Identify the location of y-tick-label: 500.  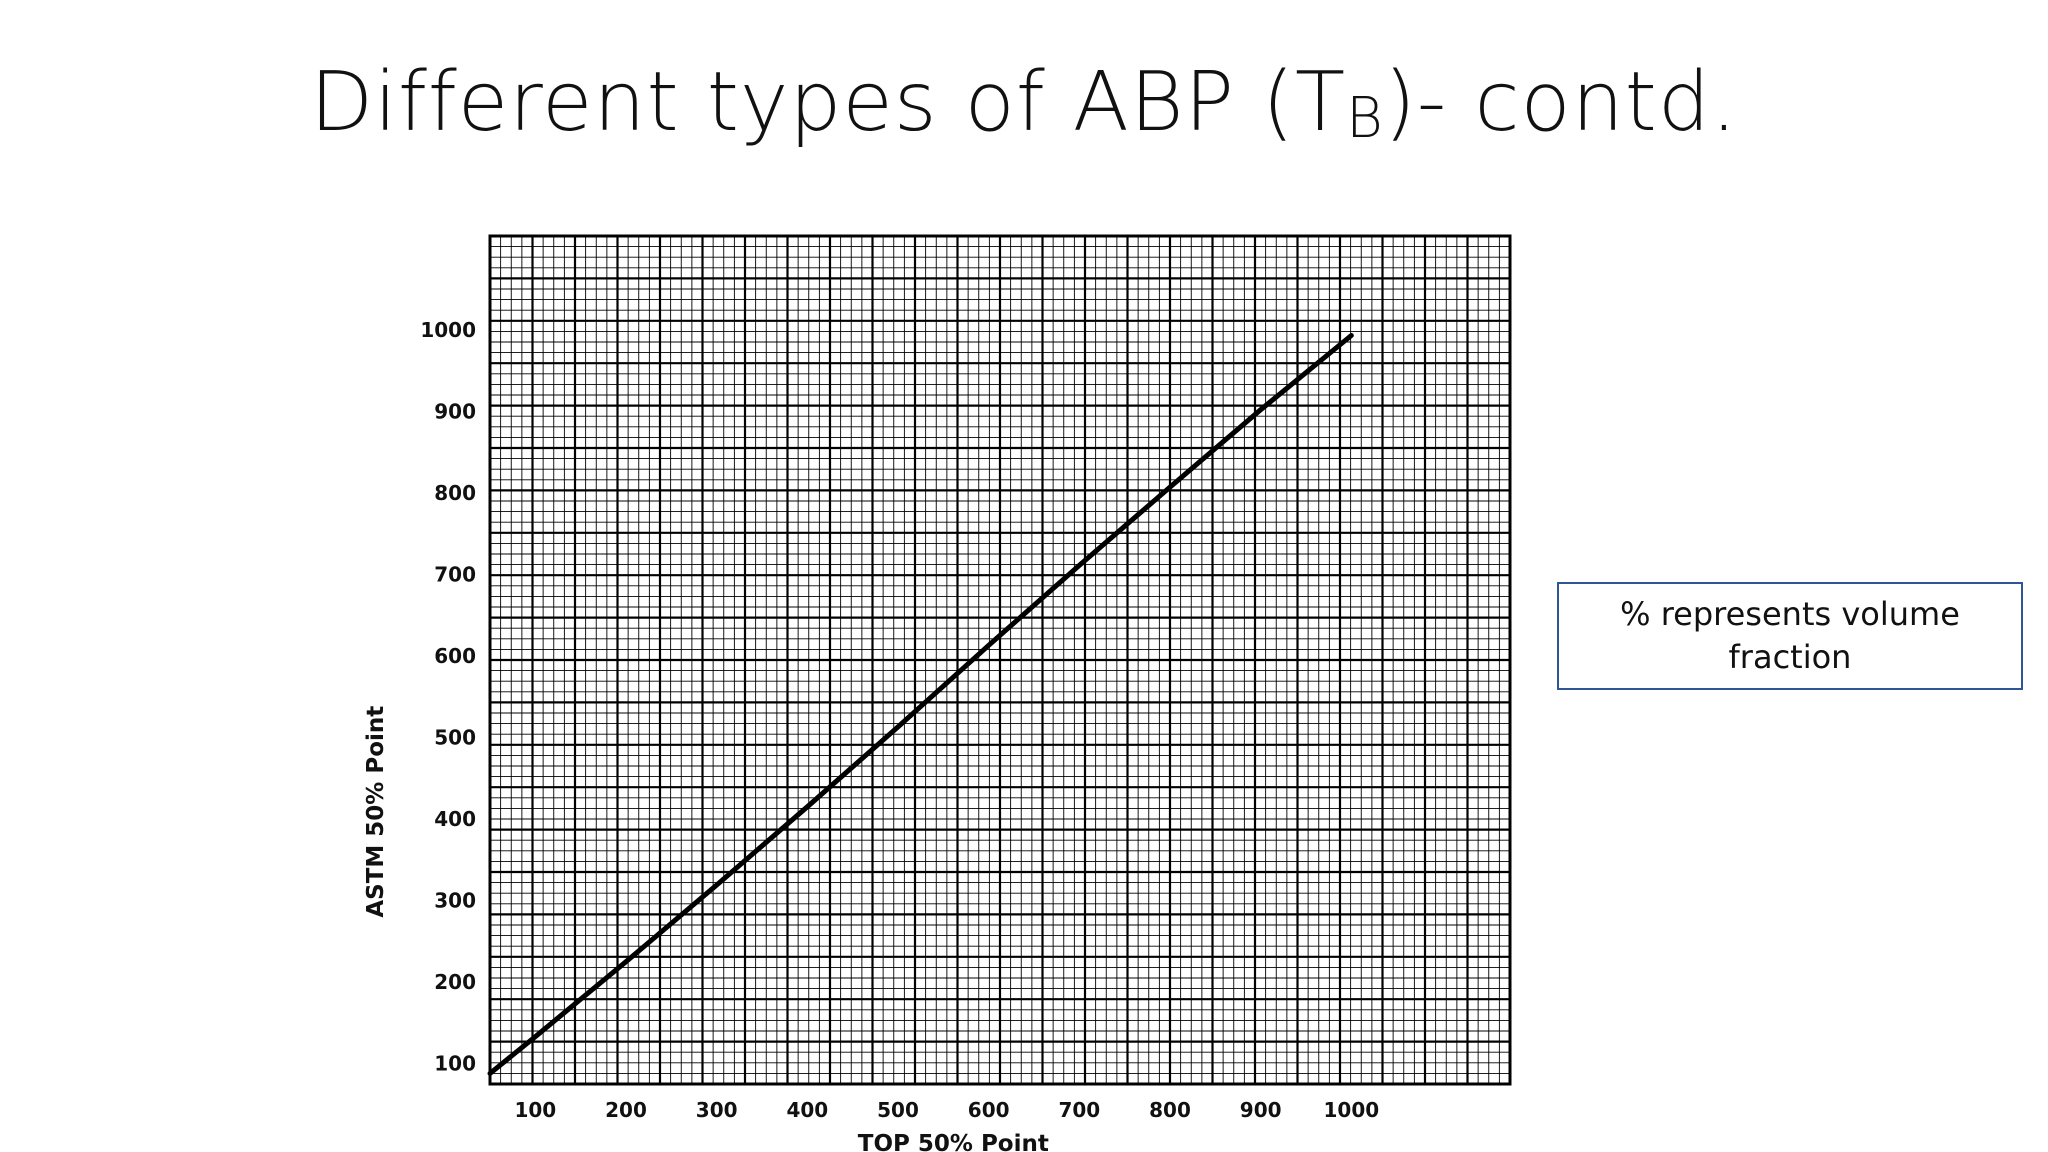
(455, 737).